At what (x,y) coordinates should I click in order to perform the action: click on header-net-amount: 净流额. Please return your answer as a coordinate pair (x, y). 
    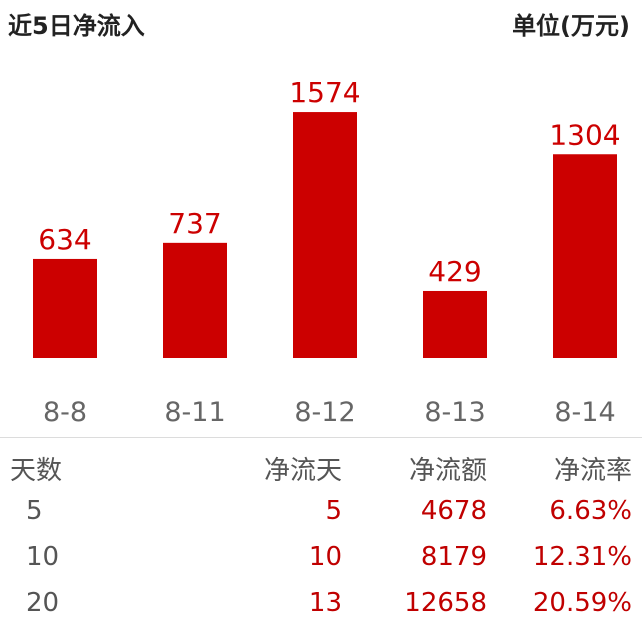
    Looking at the image, I should click on (447, 471).